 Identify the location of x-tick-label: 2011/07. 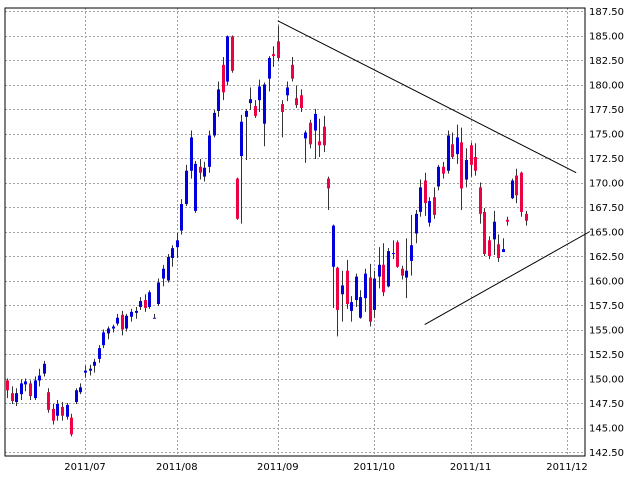
(85, 467).